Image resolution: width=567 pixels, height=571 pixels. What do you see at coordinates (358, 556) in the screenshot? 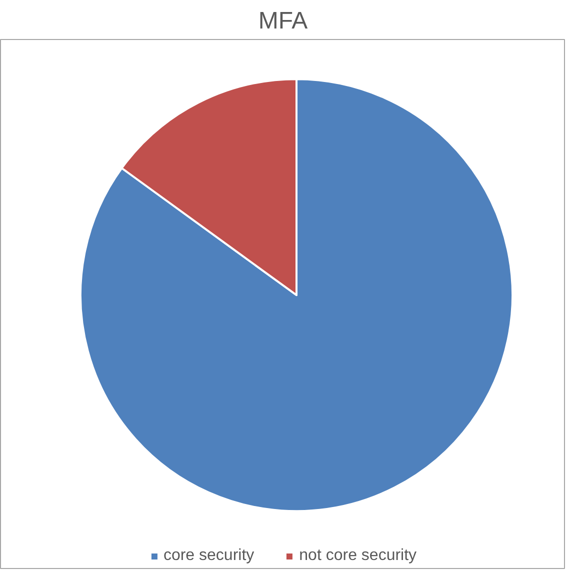
I see `legend-label: not core security` at bounding box center [358, 556].